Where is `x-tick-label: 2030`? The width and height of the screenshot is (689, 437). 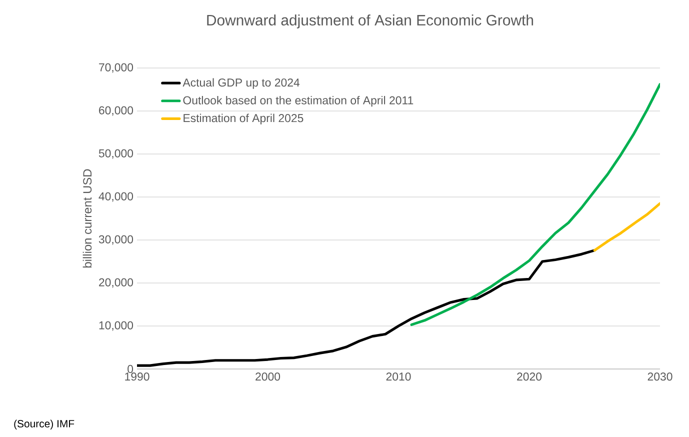
x-tick-label: 2030 is located at coordinates (660, 376).